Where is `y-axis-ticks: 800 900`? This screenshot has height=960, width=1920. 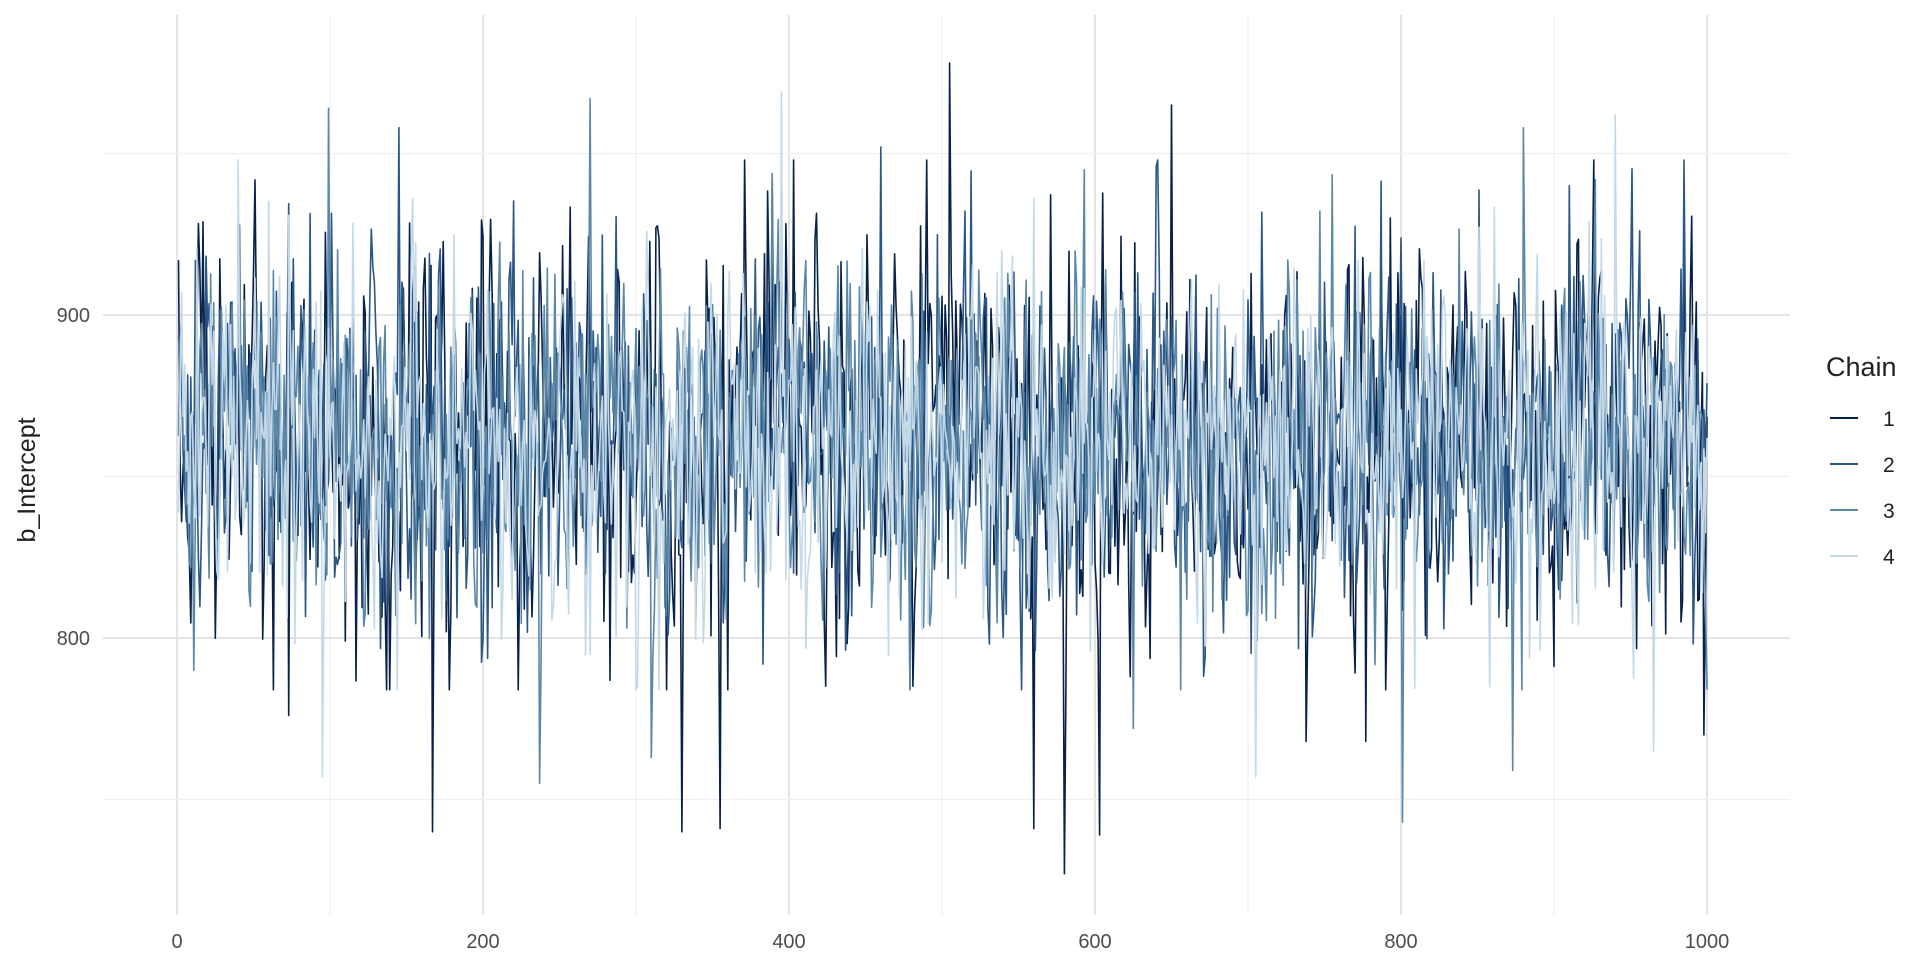 y-axis-ticks: 800 900 is located at coordinates (73, 477).